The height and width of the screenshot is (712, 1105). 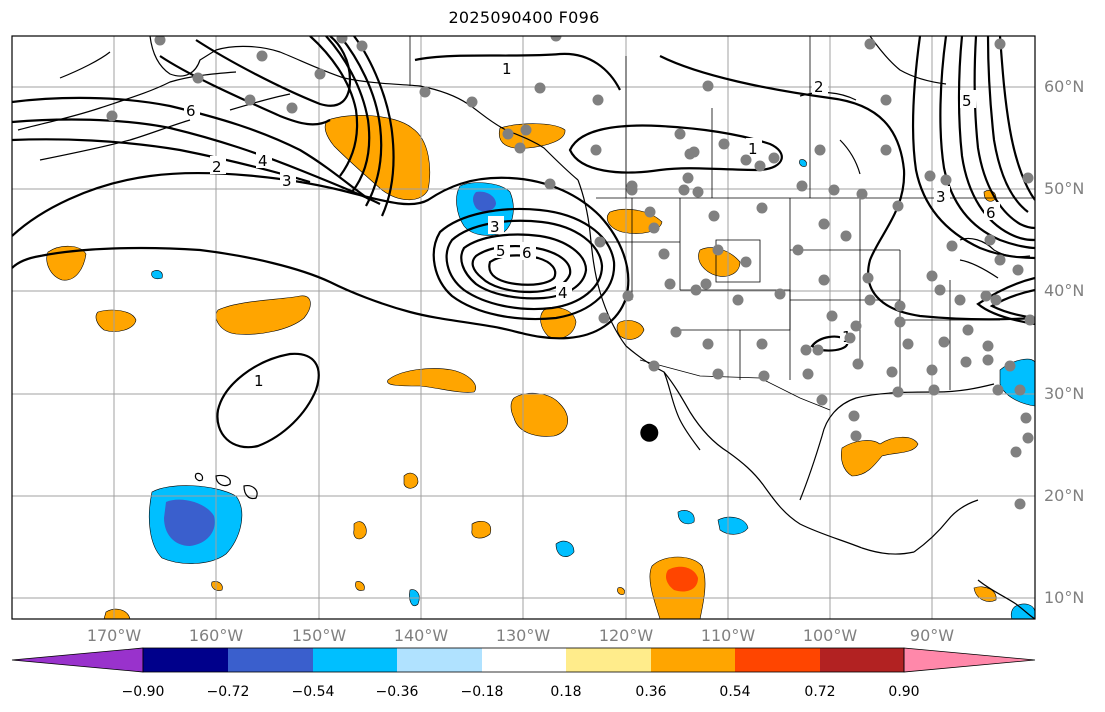 What do you see at coordinates (524, 17) in the screenshot?
I see `map-title: 2025090400 F096` at bounding box center [524, 17].